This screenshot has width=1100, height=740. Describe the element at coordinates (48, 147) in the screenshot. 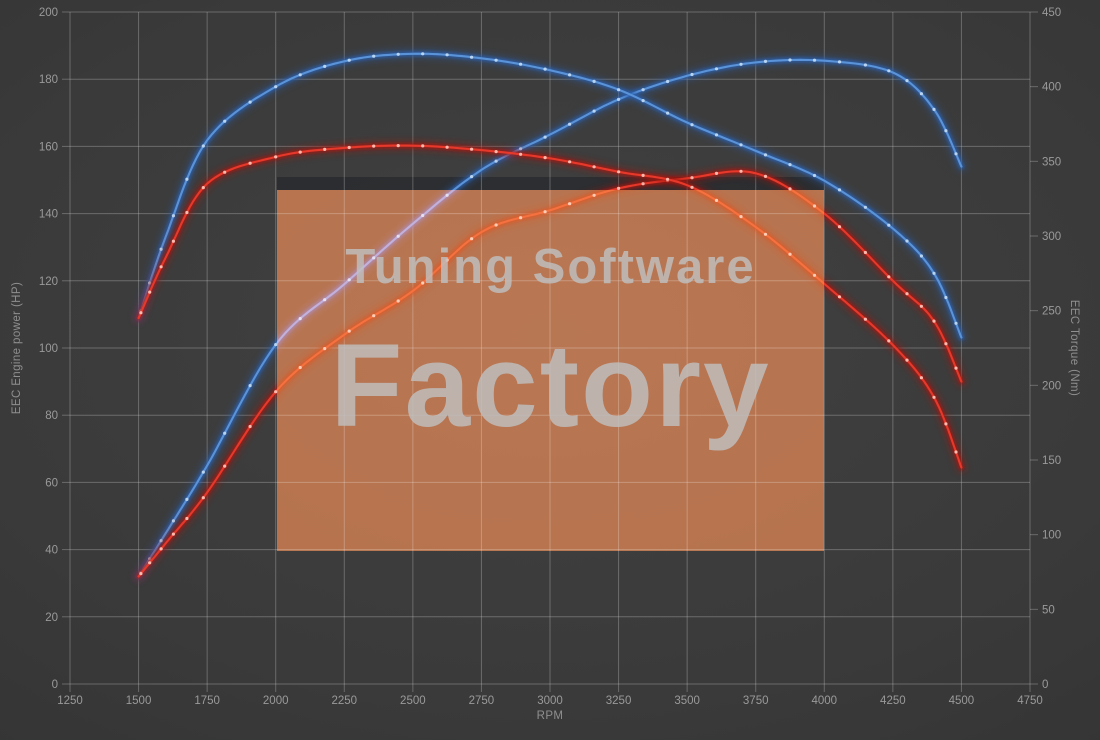

I see `svg-text: 160` at that location.